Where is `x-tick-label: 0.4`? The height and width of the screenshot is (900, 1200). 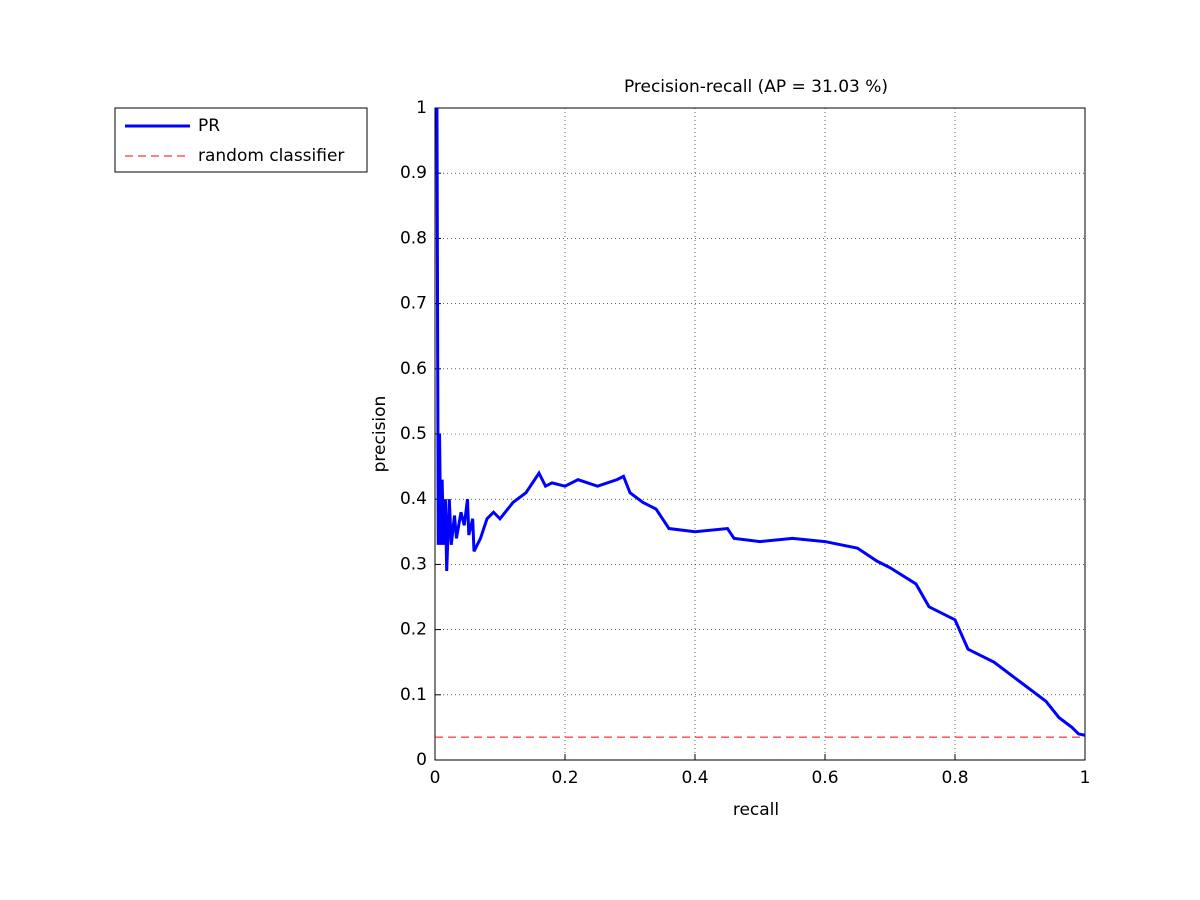 x-tick-label: 0.4 is located at coordinates (694, 778).